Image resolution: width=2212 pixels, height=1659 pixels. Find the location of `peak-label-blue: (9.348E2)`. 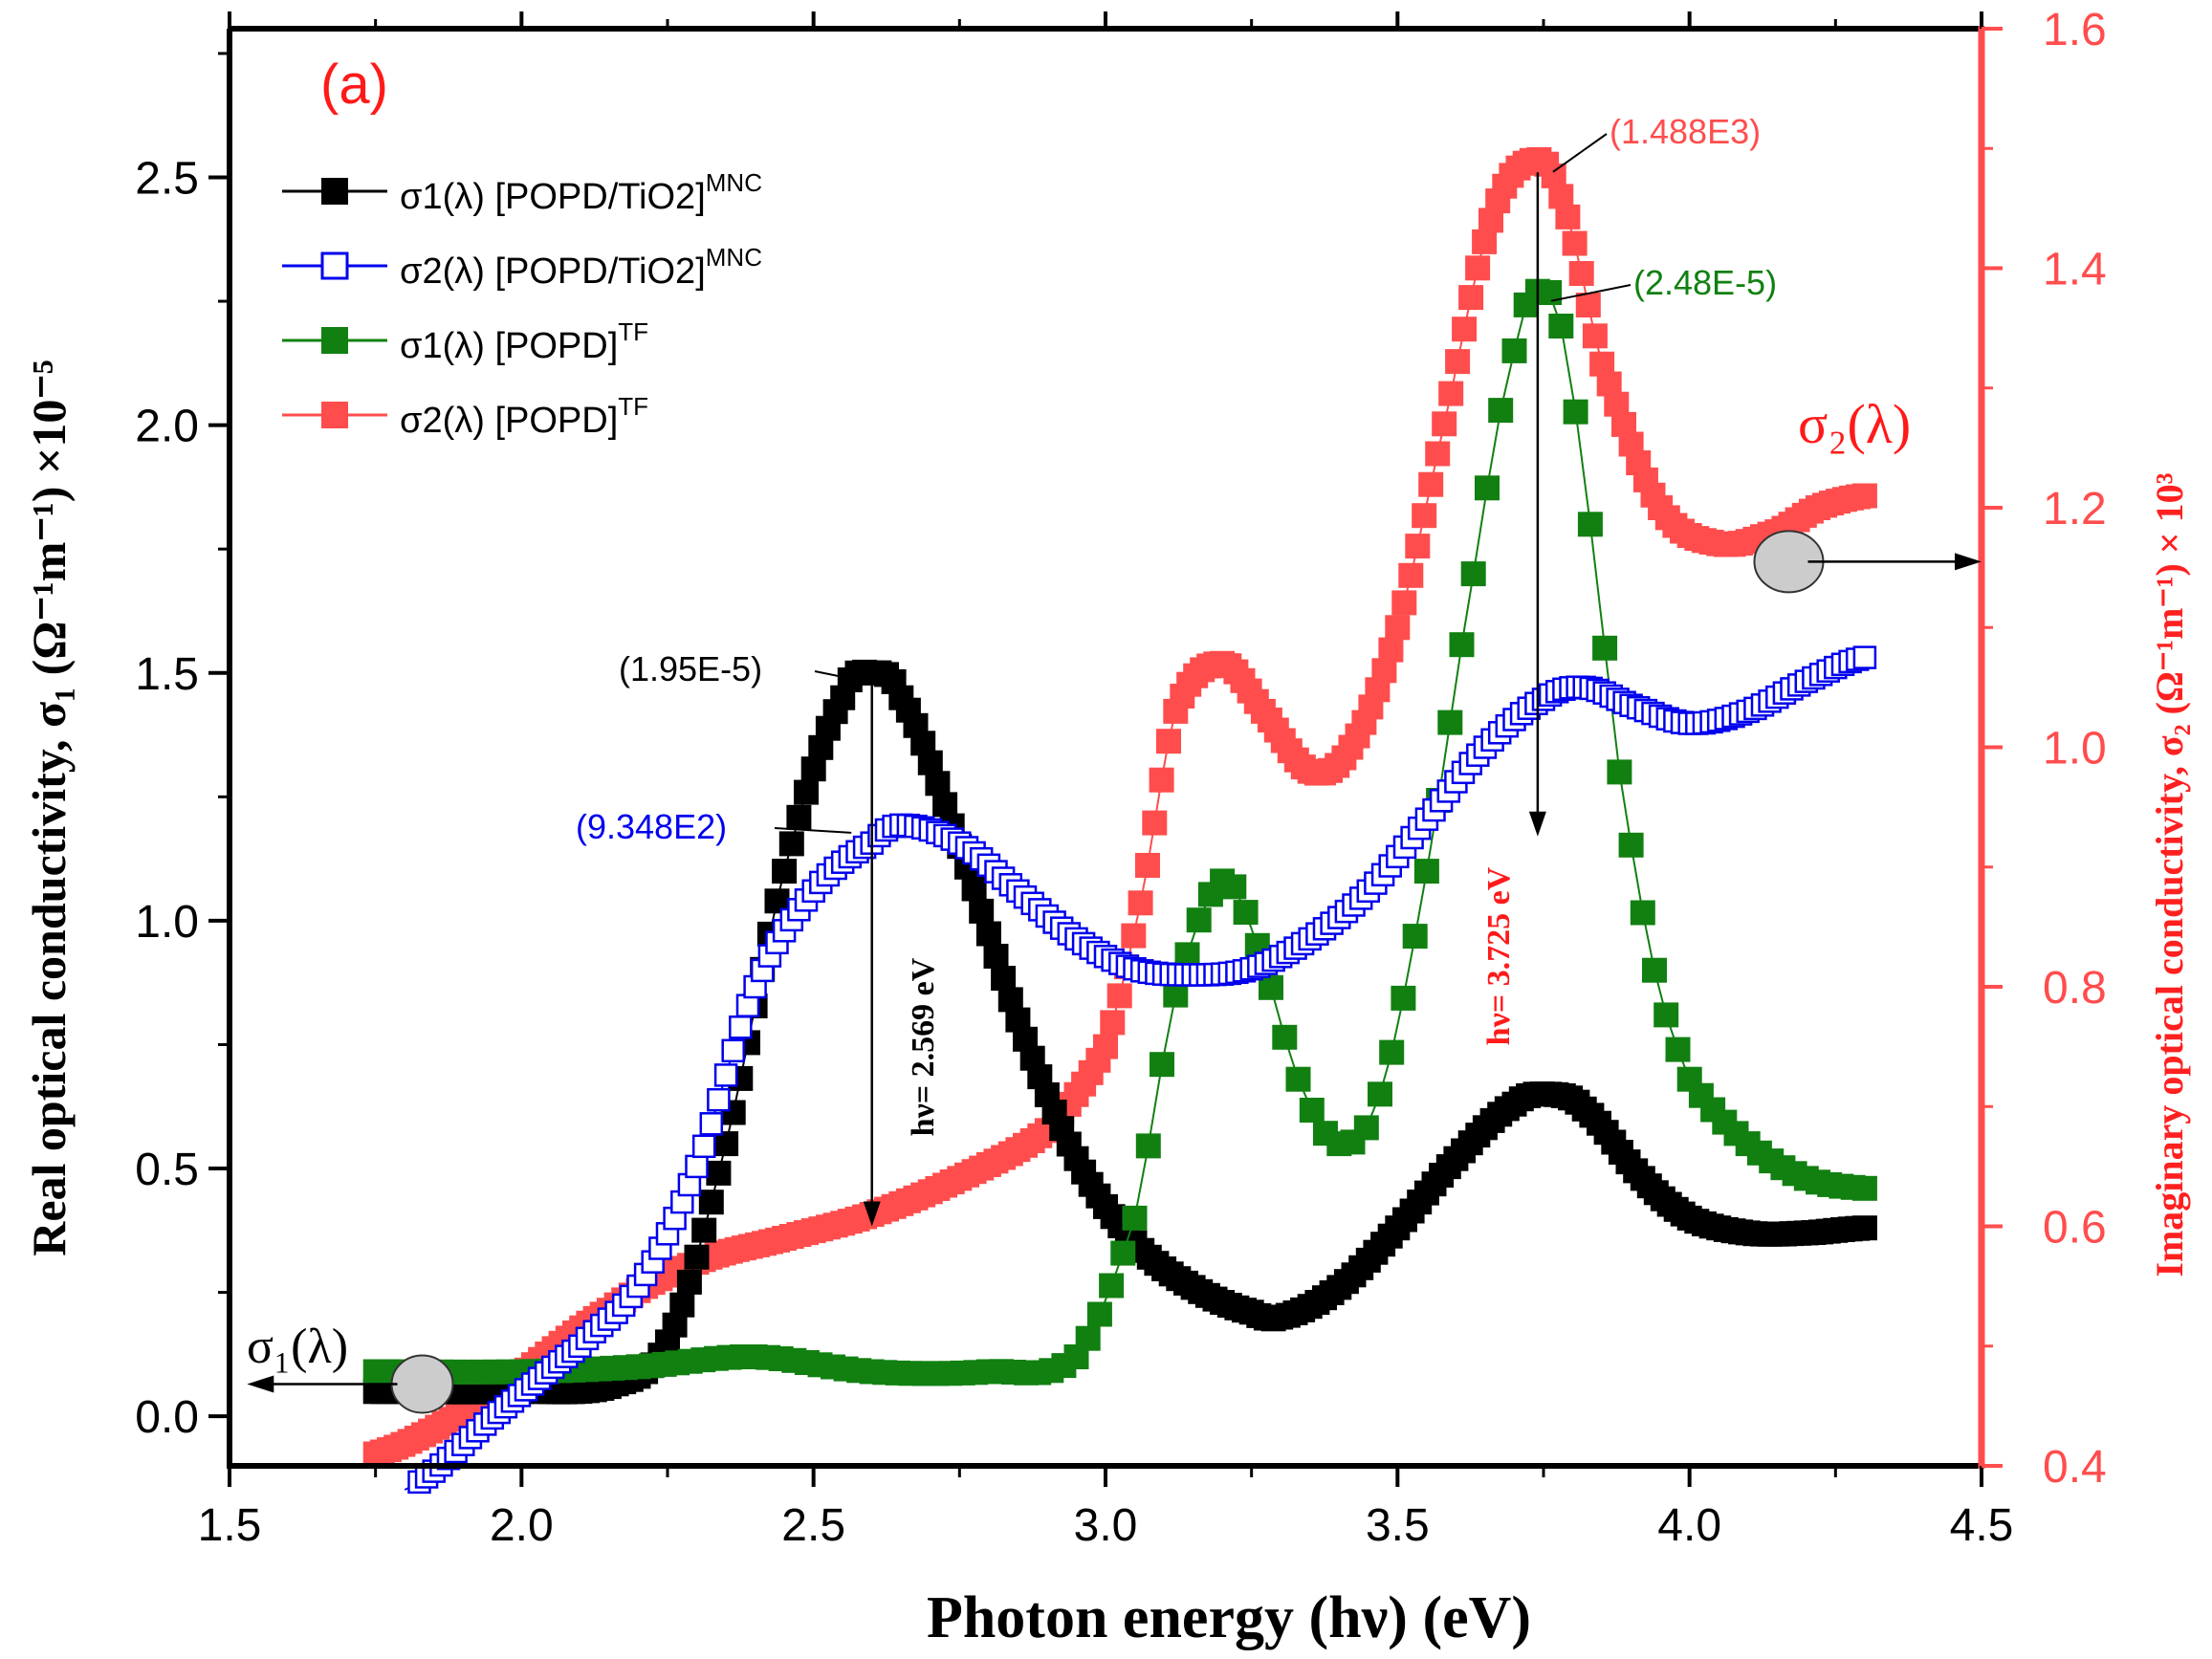

peak-label-blue: (9.348E2) is located at coordinates (651, 826).